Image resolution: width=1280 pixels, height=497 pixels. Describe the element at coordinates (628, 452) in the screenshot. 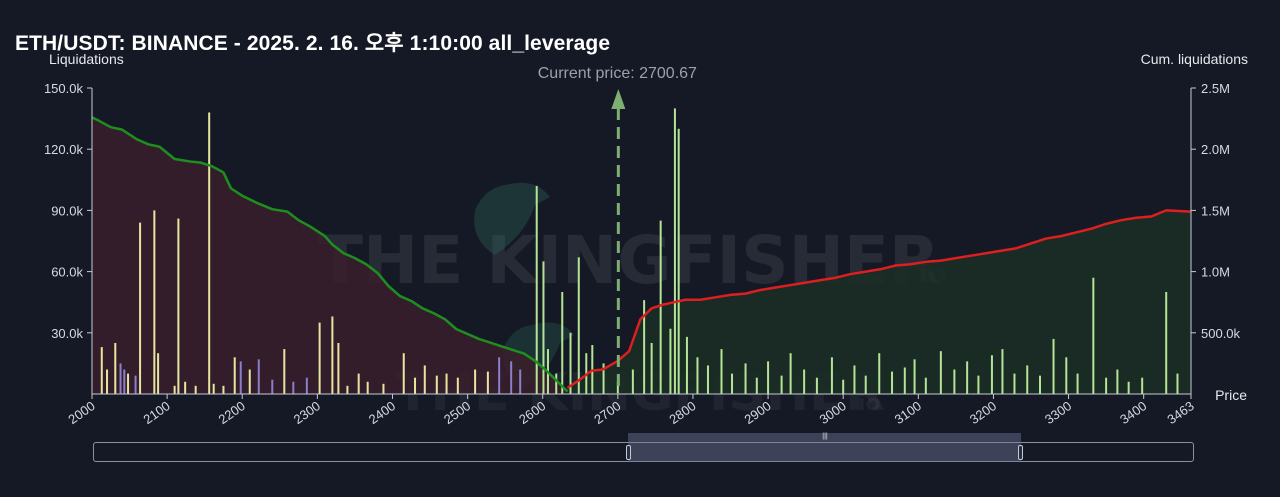

I see `range-slider-left-handle` at that location.